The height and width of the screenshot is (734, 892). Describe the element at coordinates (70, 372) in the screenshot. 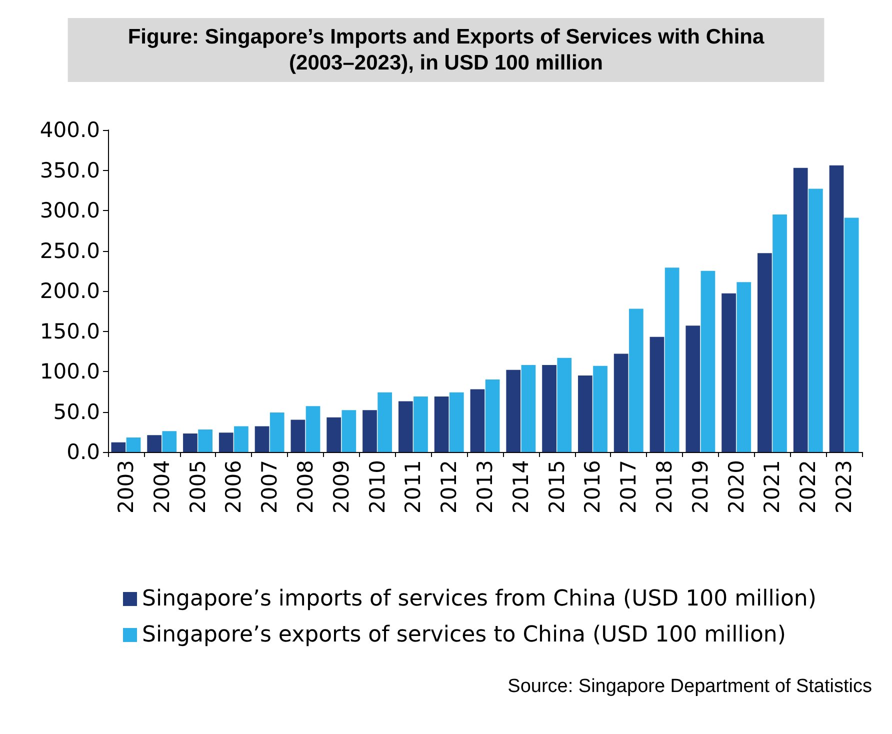

I see `y-tick-label: 100.0` at that location.